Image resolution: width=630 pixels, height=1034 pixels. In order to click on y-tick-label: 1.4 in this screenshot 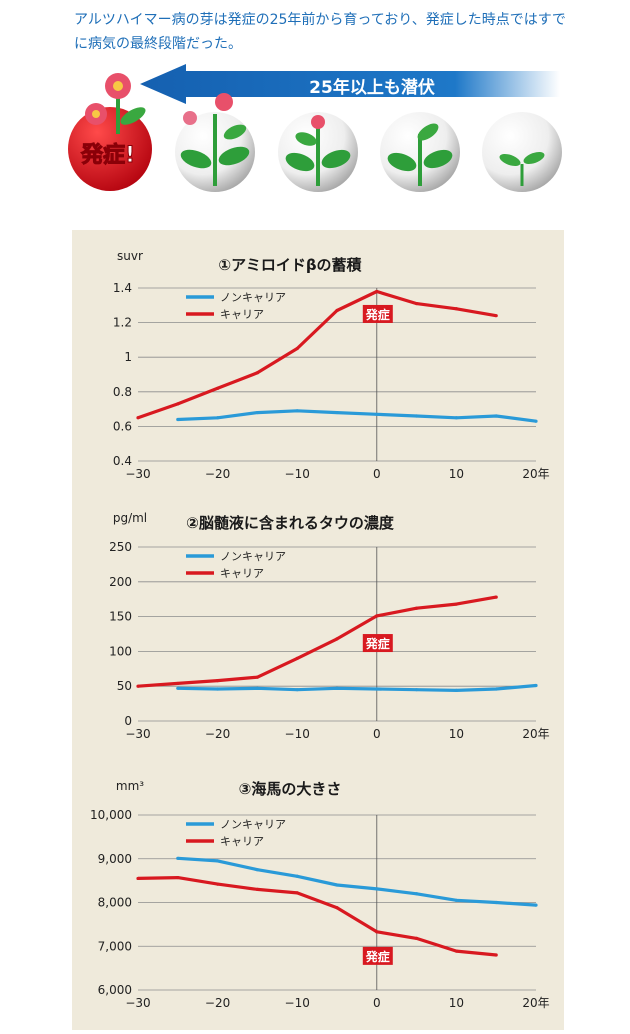, I will do `click(122, 288)`.